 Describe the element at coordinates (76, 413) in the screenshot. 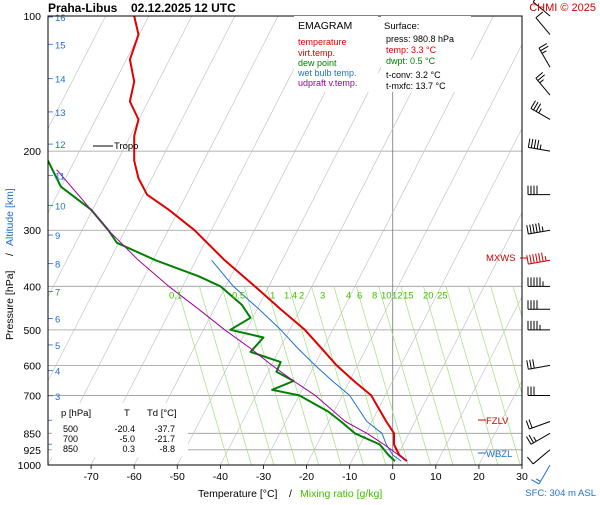

I see `table-header-p: p [hPa]` at that location.